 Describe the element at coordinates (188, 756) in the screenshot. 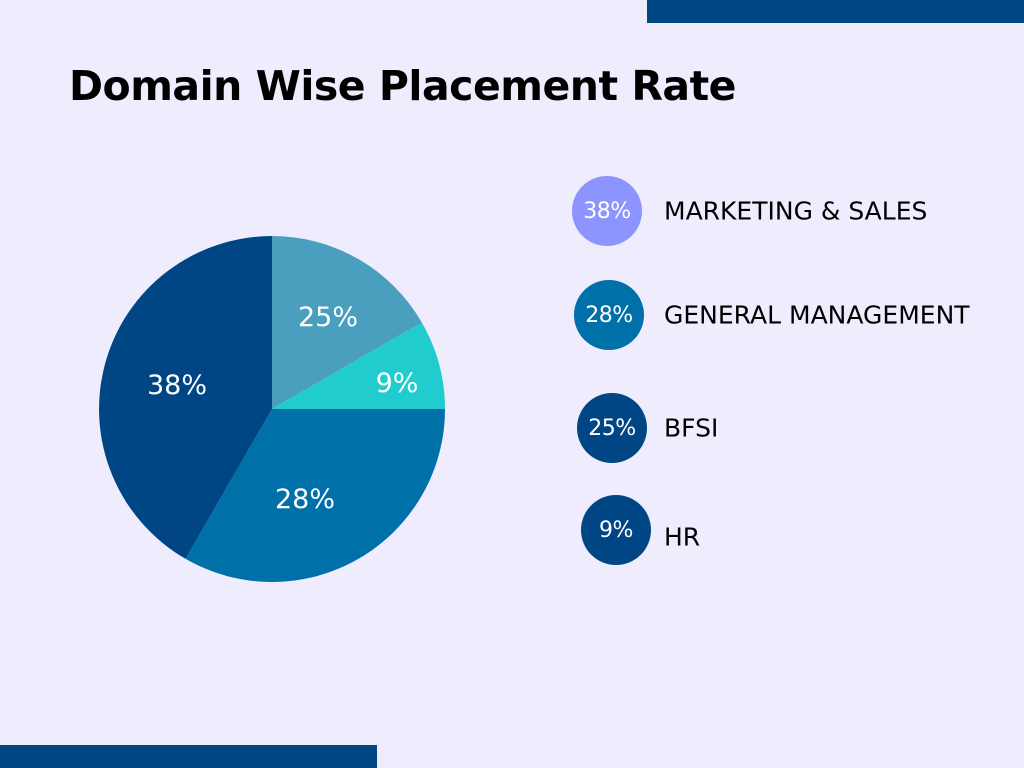

I see `bottom-accent-bar` at that location.